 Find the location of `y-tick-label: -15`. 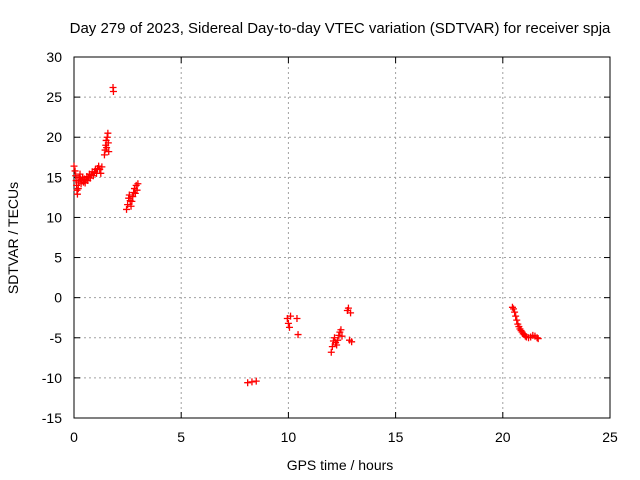

y-tick-label: -15 is located at coordinates (52, 418).